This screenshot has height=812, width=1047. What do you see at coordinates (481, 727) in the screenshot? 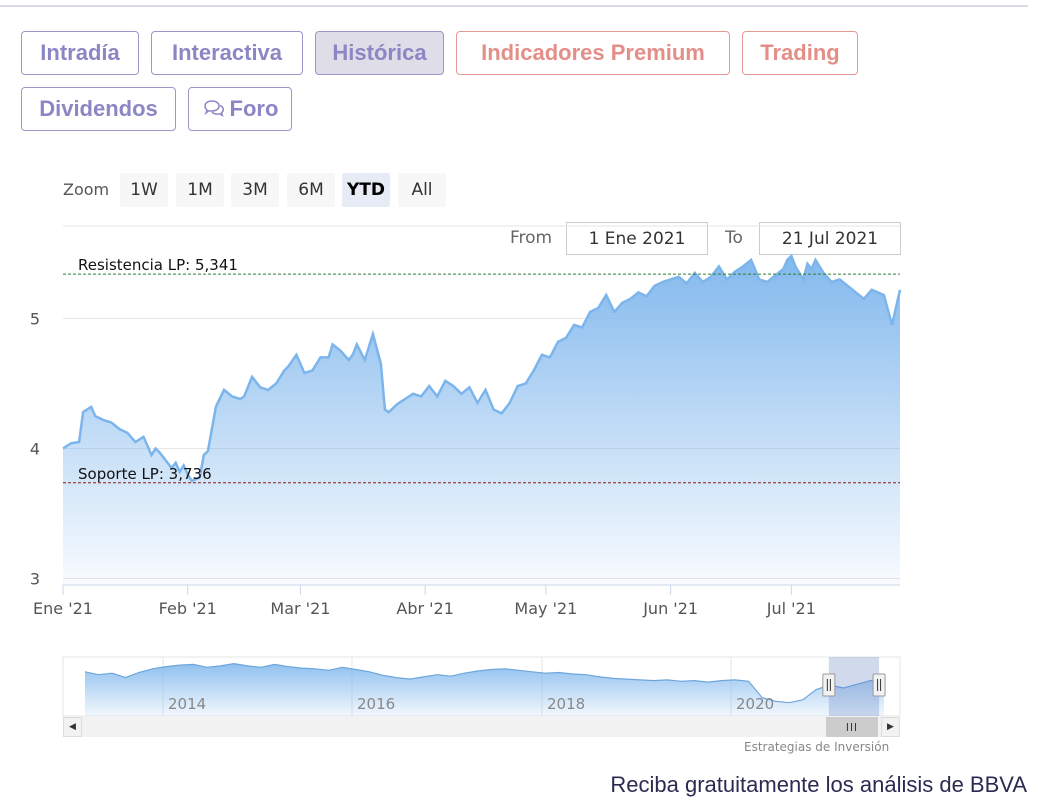
I see `scrollbar-track` at bounding box center [481, 727].